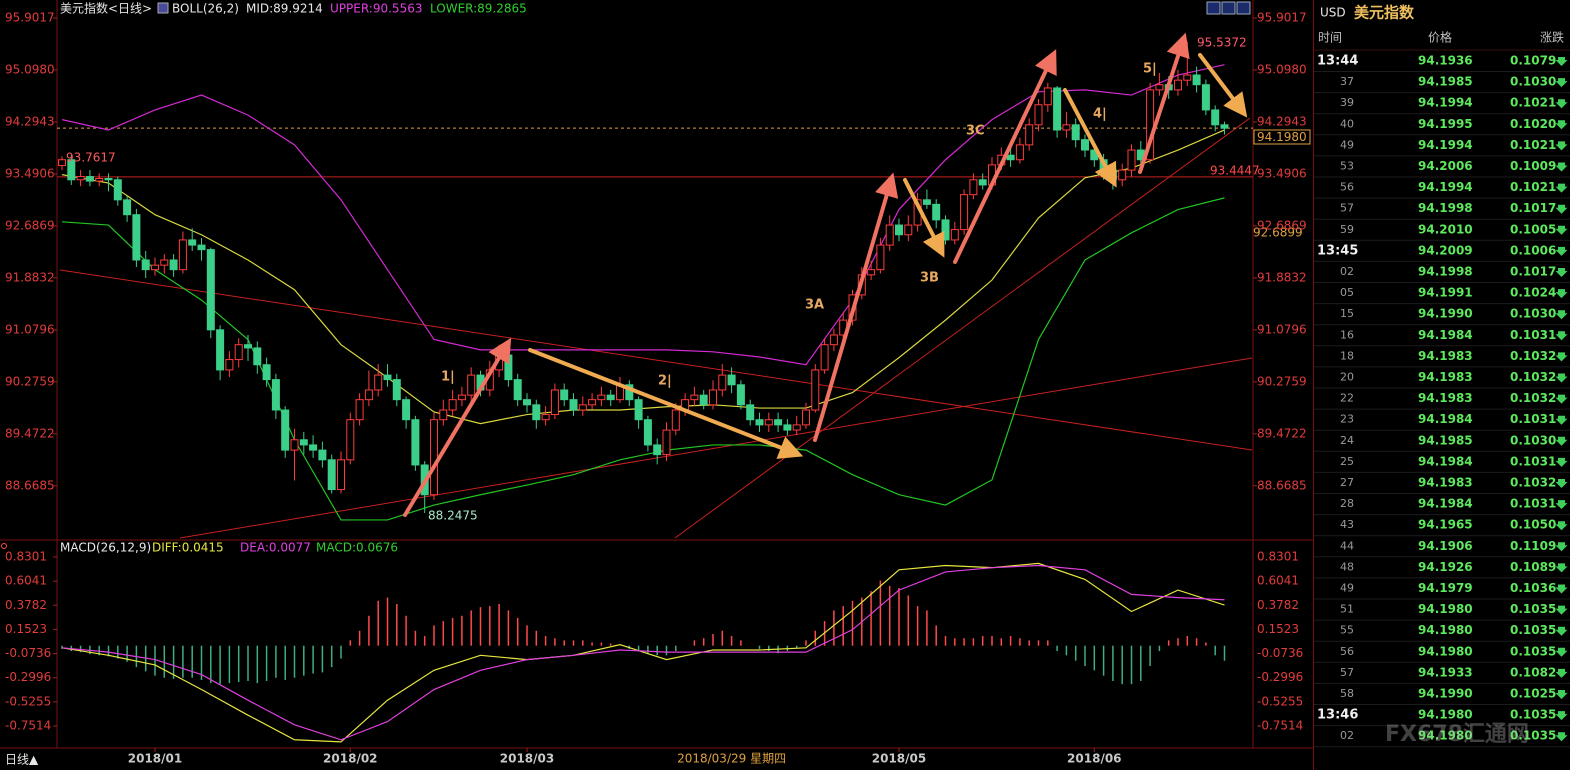 The width and height of the screenshot is (1570, 770). What do you see at coordinates (1445, 672) in the screenshot?
I see `quote-price: 94.1933` at bounding box center [1445, 672].